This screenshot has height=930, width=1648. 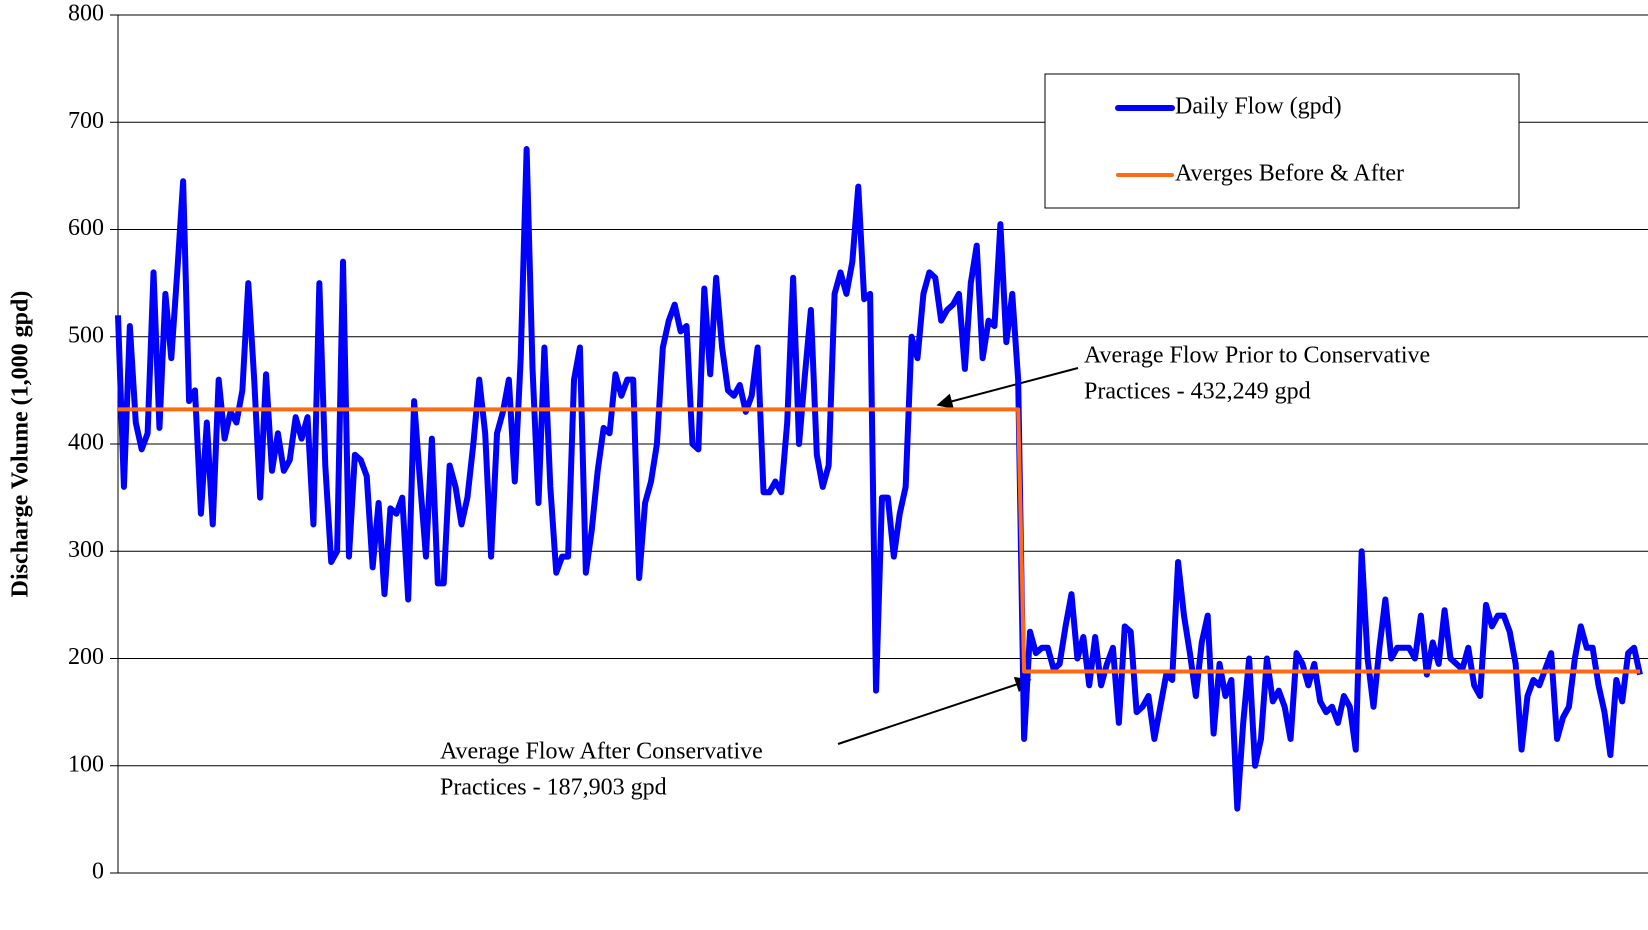 I want to click on y-axis-label: Discharge Volume (1,000 gpd), so click(x=21, y=444).